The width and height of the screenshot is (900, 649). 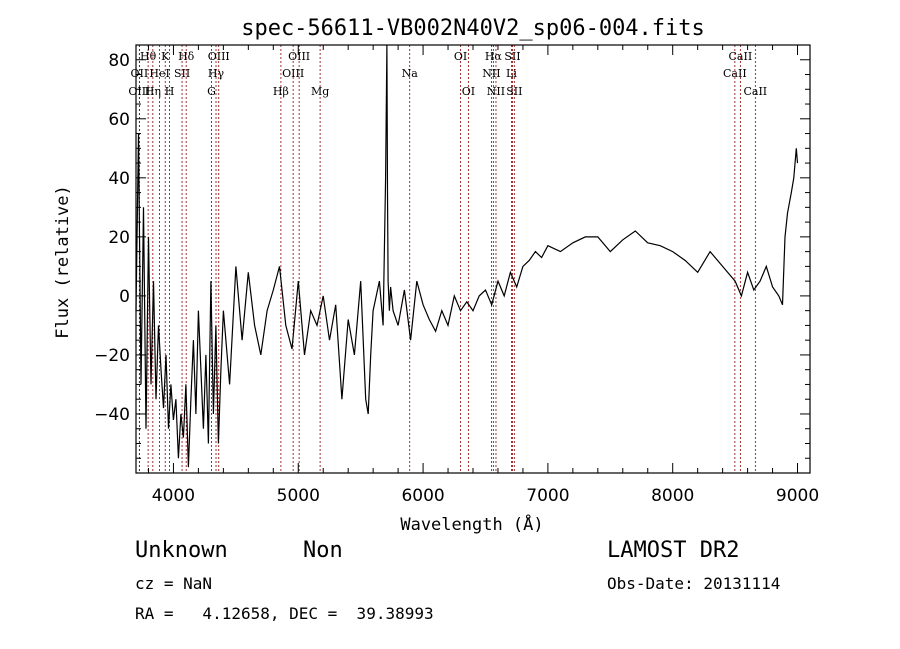 What do you see at coordinates (797, 496) in the screenshot?
I see `x-tick-label: 9000` at bounding box center [797, 496].